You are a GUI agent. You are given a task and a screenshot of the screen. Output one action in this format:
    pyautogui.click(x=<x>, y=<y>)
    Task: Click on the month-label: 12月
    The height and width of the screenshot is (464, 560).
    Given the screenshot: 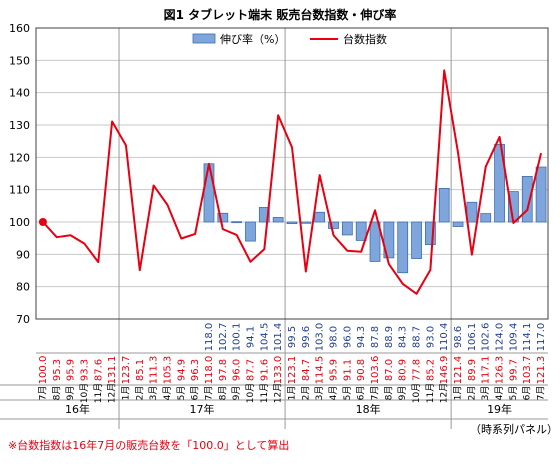 What is the action you would take?
    pyautogui.click(x=278, y=393)
    